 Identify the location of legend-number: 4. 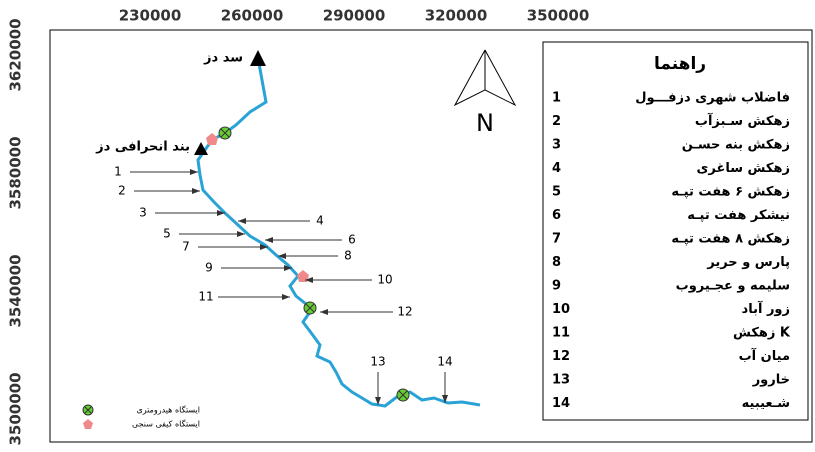
(556, 168).